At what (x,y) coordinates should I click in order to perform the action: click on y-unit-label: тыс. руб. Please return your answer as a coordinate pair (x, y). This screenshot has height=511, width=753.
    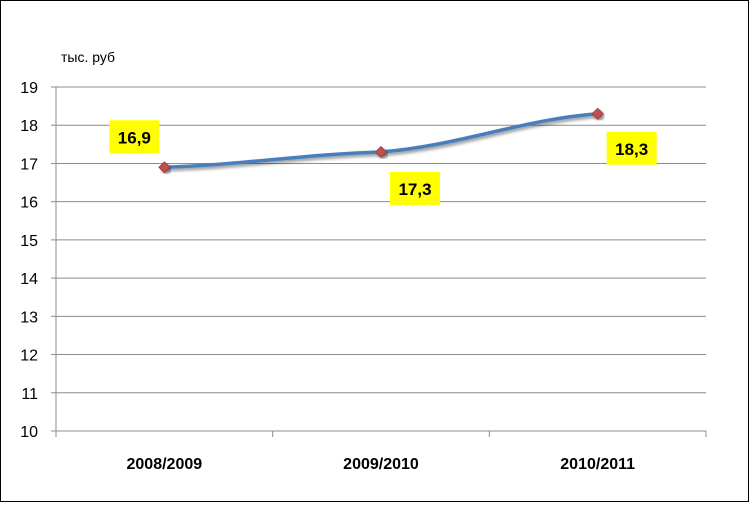
    Looking at the image, I should click on (88, 57).